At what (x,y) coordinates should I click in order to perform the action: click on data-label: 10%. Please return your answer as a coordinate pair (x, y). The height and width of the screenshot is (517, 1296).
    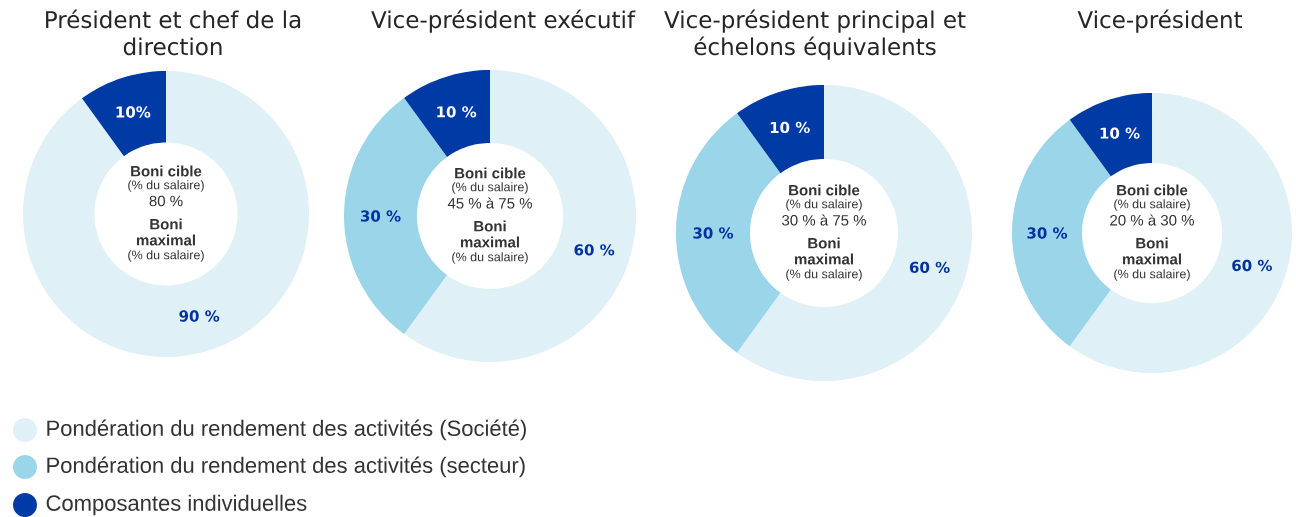
    Looking at the image, I should click on (133, 112).